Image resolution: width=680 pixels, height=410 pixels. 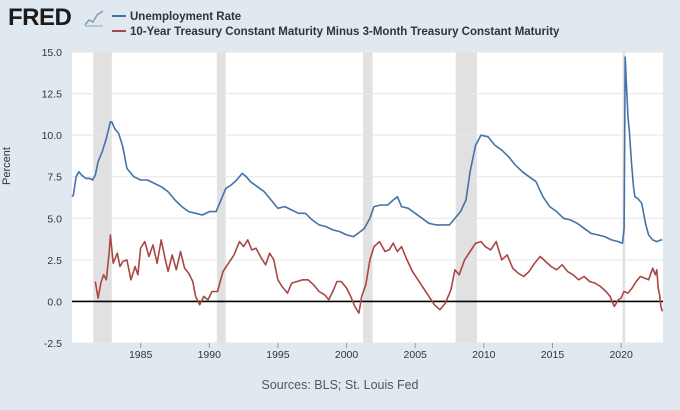 I want to click on x-tick-label: 2020, so click(x=621, y=355).